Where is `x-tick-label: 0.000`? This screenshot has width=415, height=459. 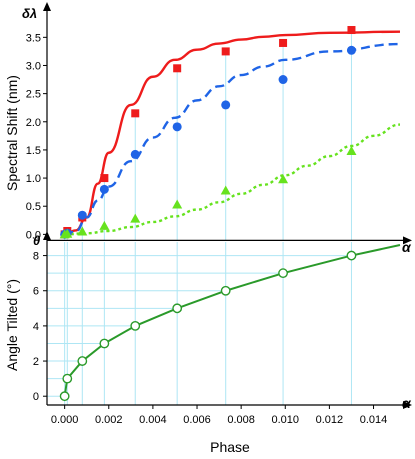
x-tick-label: 0.000 is located at coordinates (65, 420).